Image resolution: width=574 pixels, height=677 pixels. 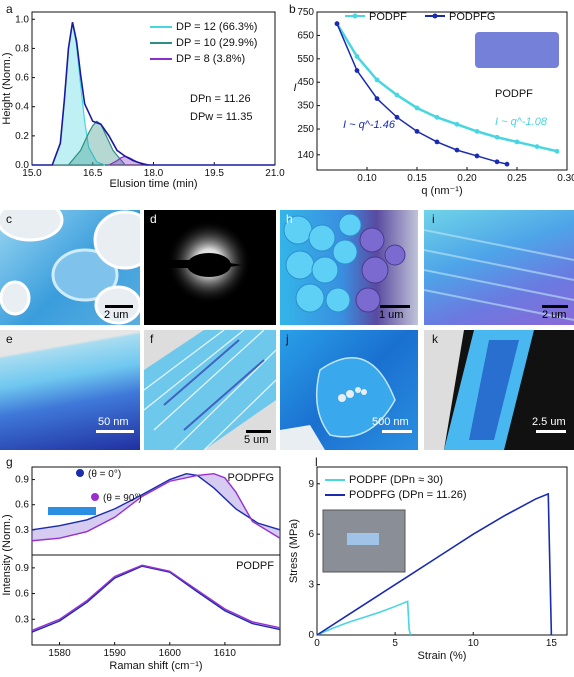 What do you see at coordinates (305, 59) in the screenshot?
I see `b-y-tick-label: 550` at bounding box center [305, 59].